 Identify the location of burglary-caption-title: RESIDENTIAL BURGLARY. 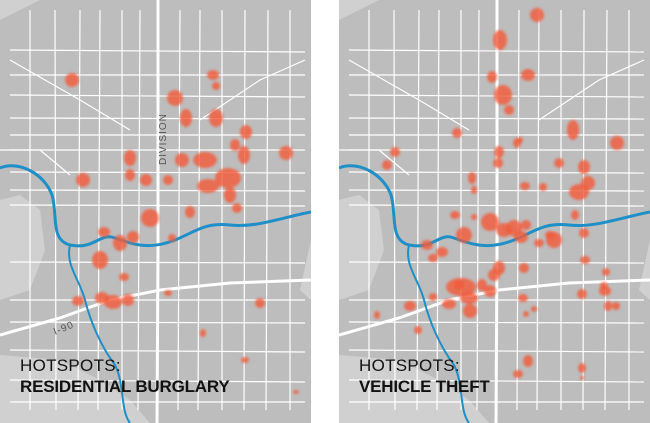
(125, 386).